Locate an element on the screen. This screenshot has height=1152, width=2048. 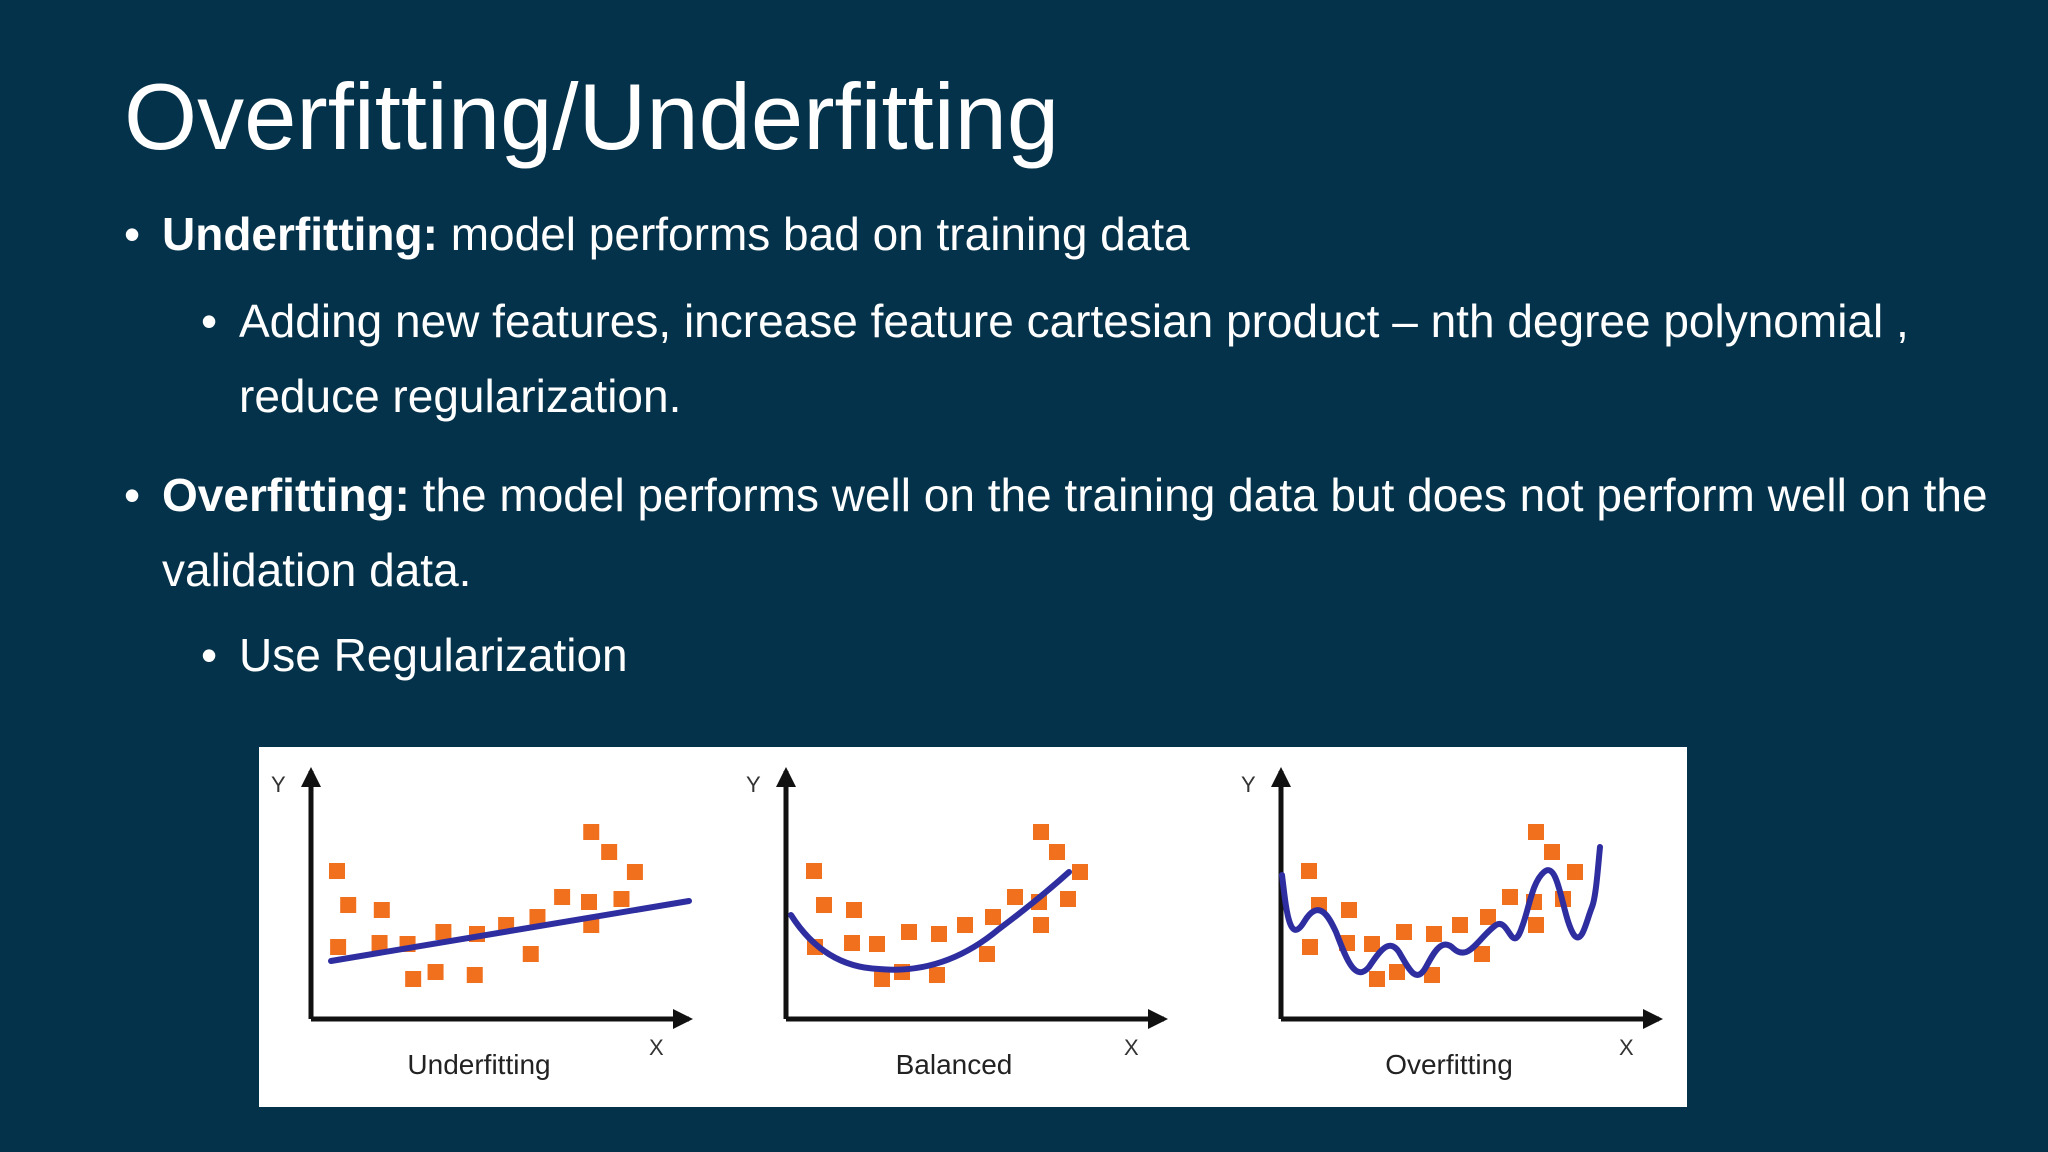
sub-bullet-overfitting-remedy: • Use Regularization is located at coordinates (1110, 655).